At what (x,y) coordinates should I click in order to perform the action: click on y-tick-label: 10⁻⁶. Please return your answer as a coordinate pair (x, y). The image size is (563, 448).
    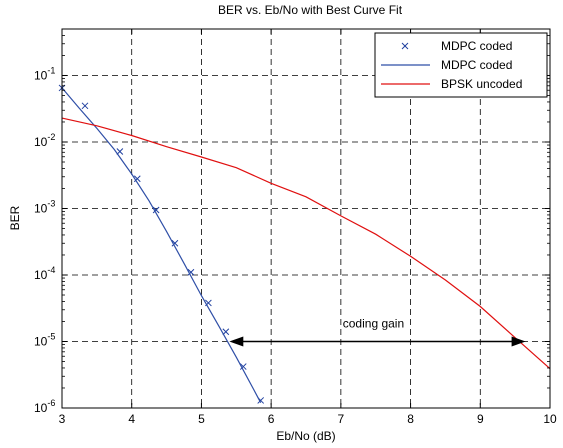
    Looking at the image, I should click on (44, 406).